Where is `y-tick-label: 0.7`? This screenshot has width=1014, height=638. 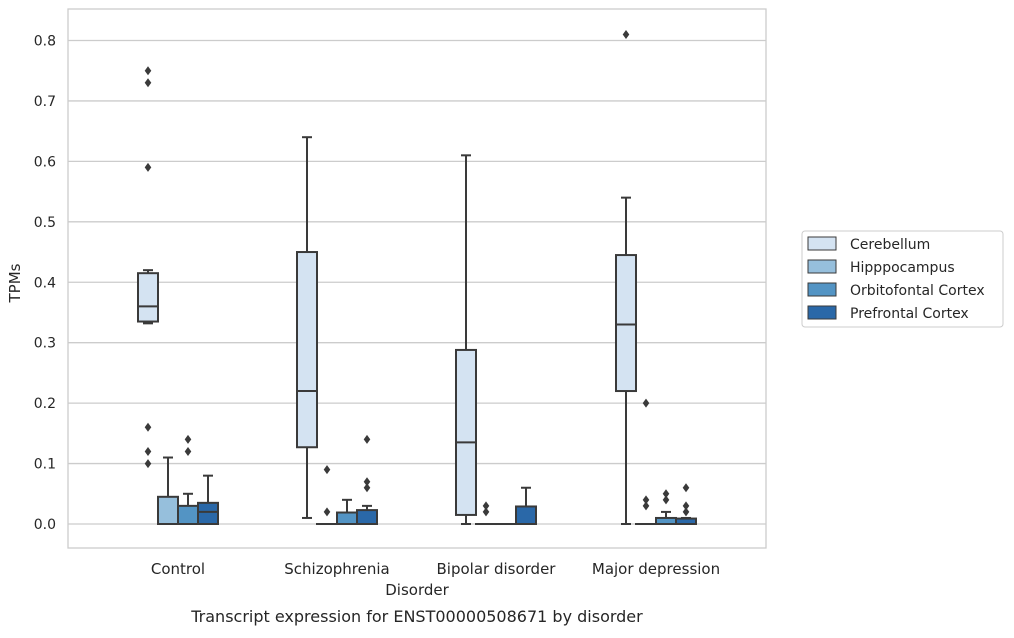
y-tick-label: 0.7 is located at coordinates (45, 102).